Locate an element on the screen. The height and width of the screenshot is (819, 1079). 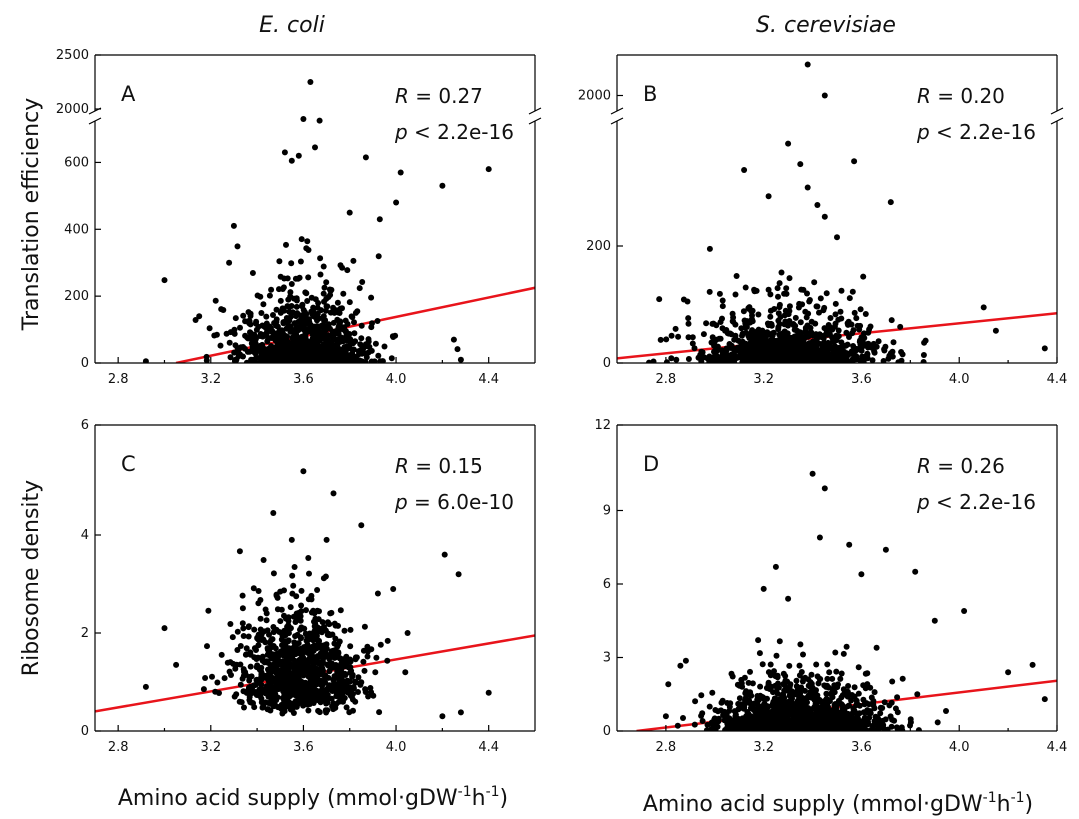
points-B is located at coordinates (847, 212).